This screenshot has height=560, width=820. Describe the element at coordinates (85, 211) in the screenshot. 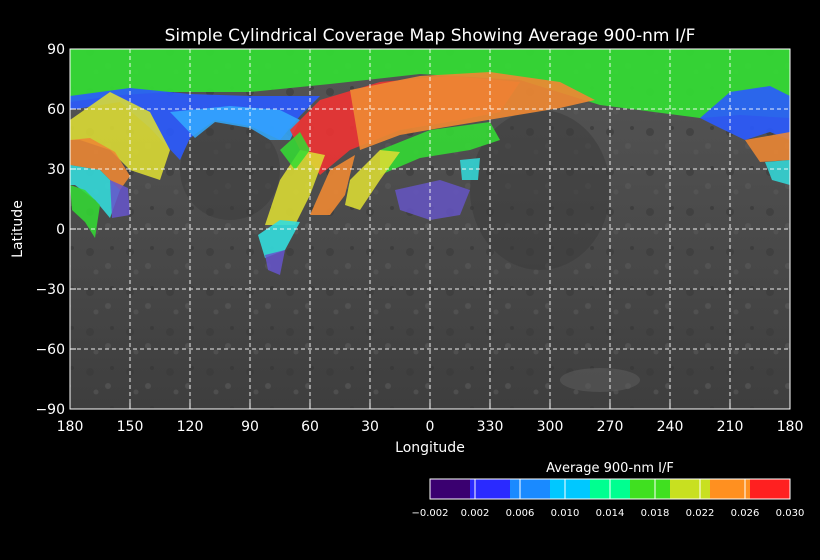

I see `coverage-green-west` at that location.